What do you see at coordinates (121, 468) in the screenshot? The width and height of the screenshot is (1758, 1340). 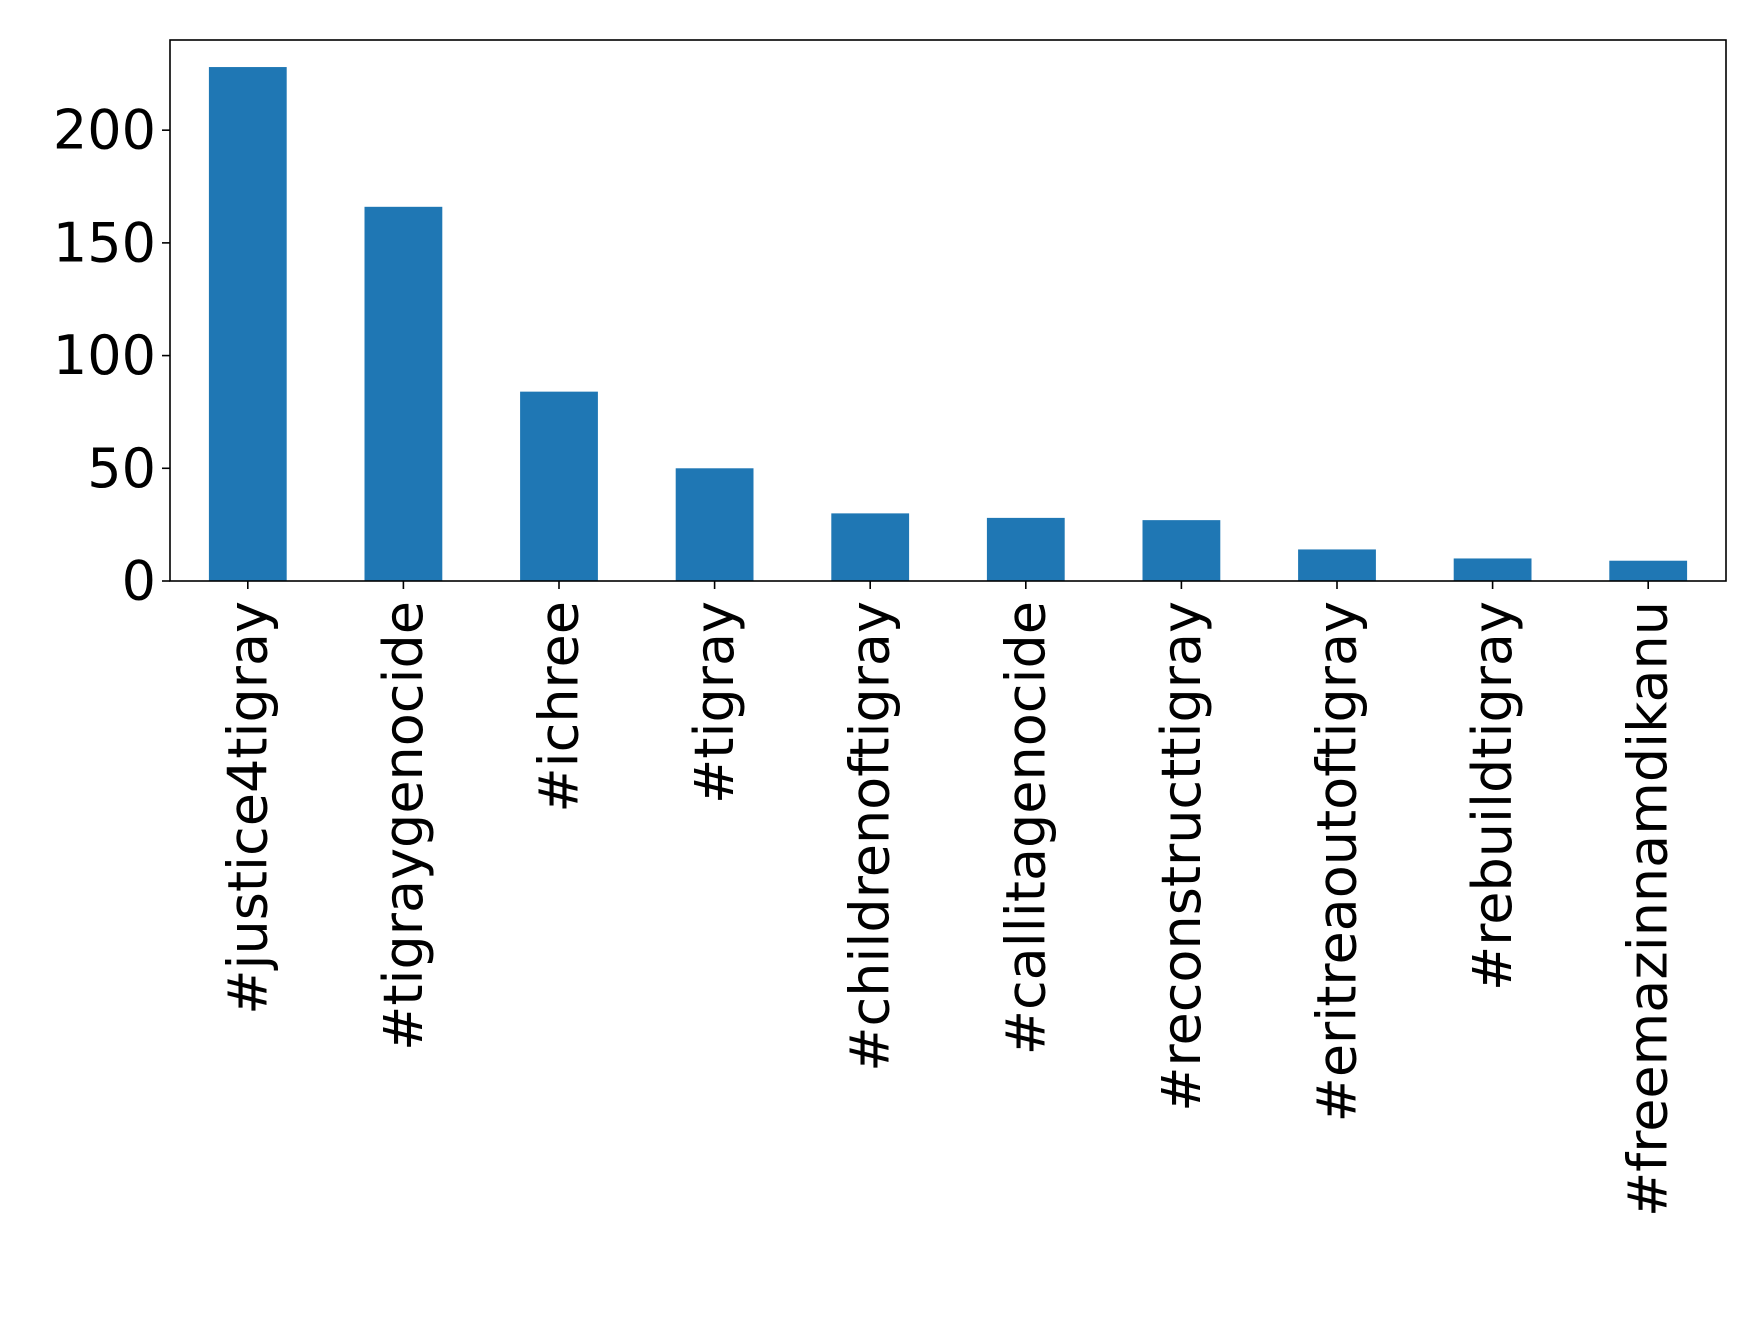 I see `y-tick-label: 50` at bounding box center [121, 468].